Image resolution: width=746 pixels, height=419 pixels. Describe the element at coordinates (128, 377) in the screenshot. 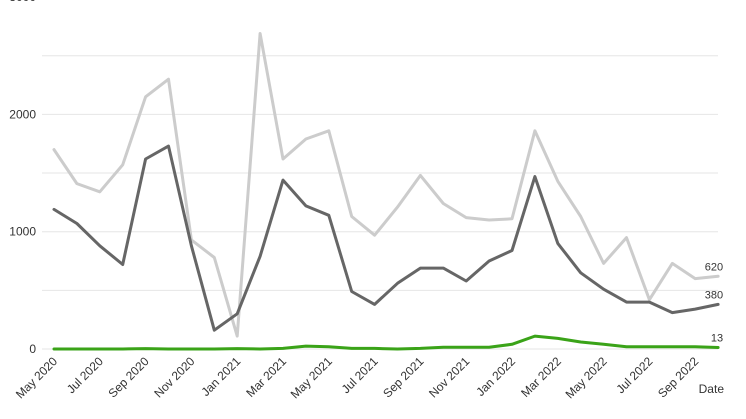

I see `x-tick-label: Sep 2020` at that location.